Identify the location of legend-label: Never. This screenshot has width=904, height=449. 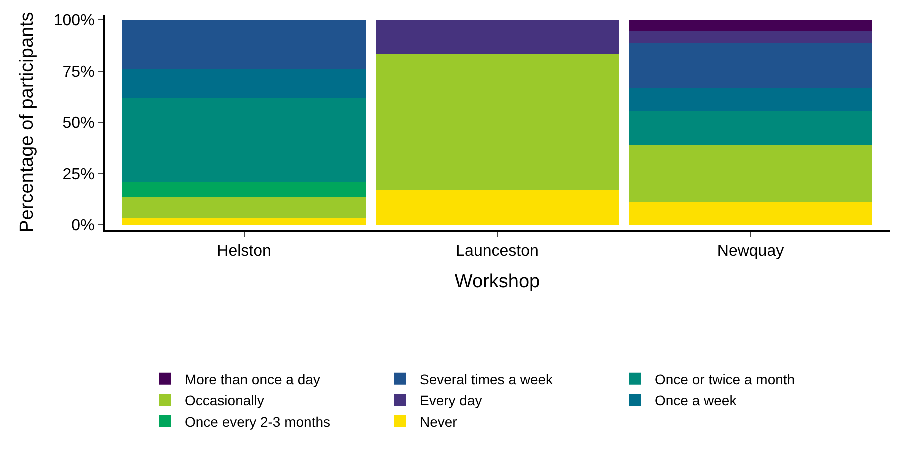
(439, 422).